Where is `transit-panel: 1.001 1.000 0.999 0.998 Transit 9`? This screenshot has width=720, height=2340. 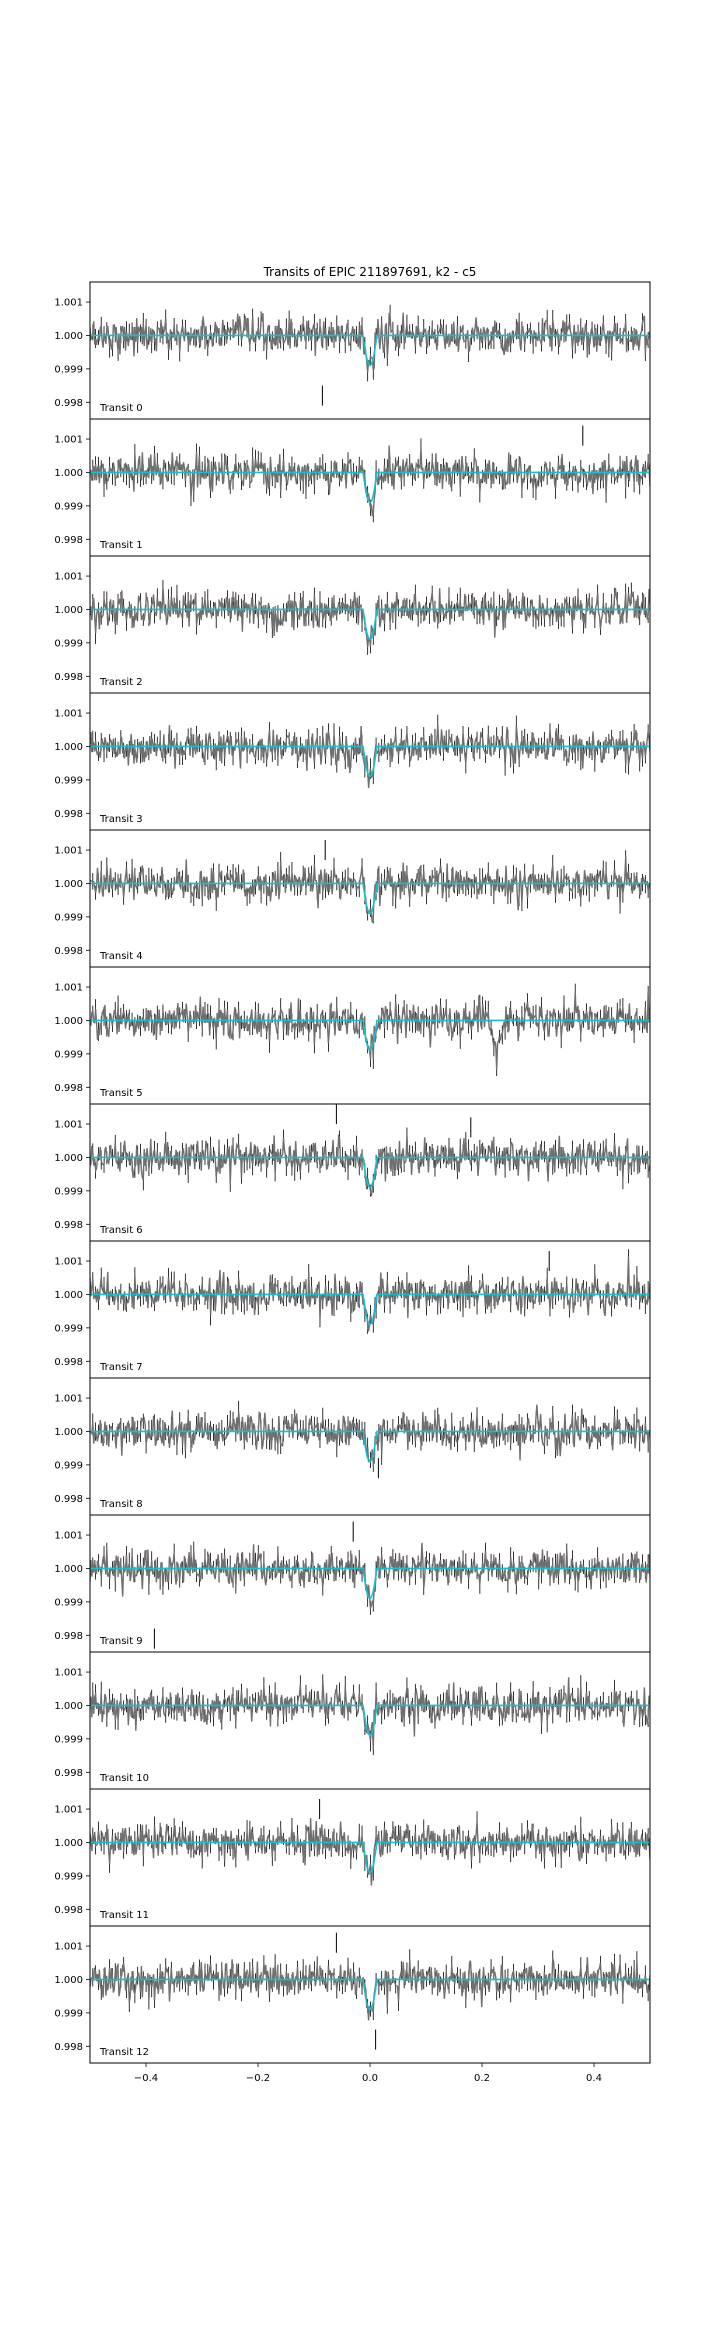
transit-panel: 1.001 1.000 0.999 0.998 Transit 9 is located at coordinates (352, 1583).